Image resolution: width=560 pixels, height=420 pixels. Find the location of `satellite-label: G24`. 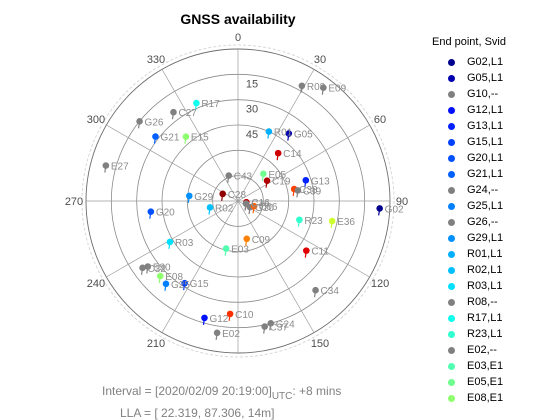

satellite-label: G24 is located at coordinates (285, 324).